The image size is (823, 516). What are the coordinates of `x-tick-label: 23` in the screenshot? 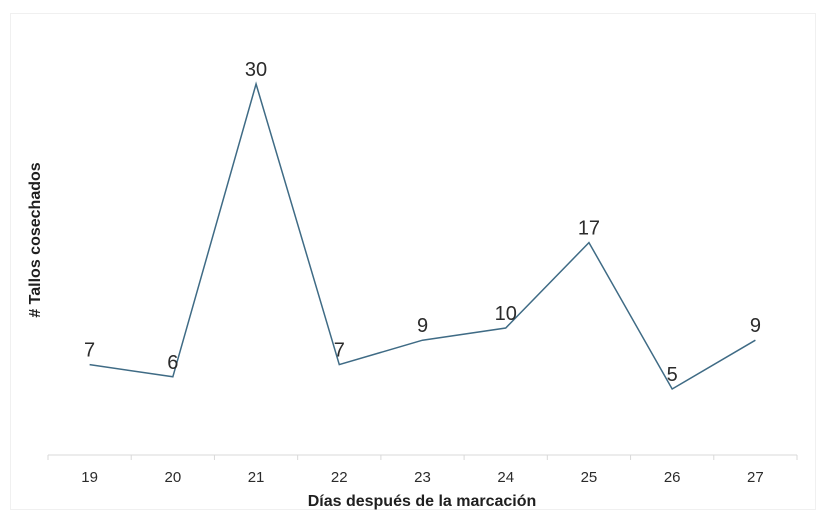 It's located at (422, 477).